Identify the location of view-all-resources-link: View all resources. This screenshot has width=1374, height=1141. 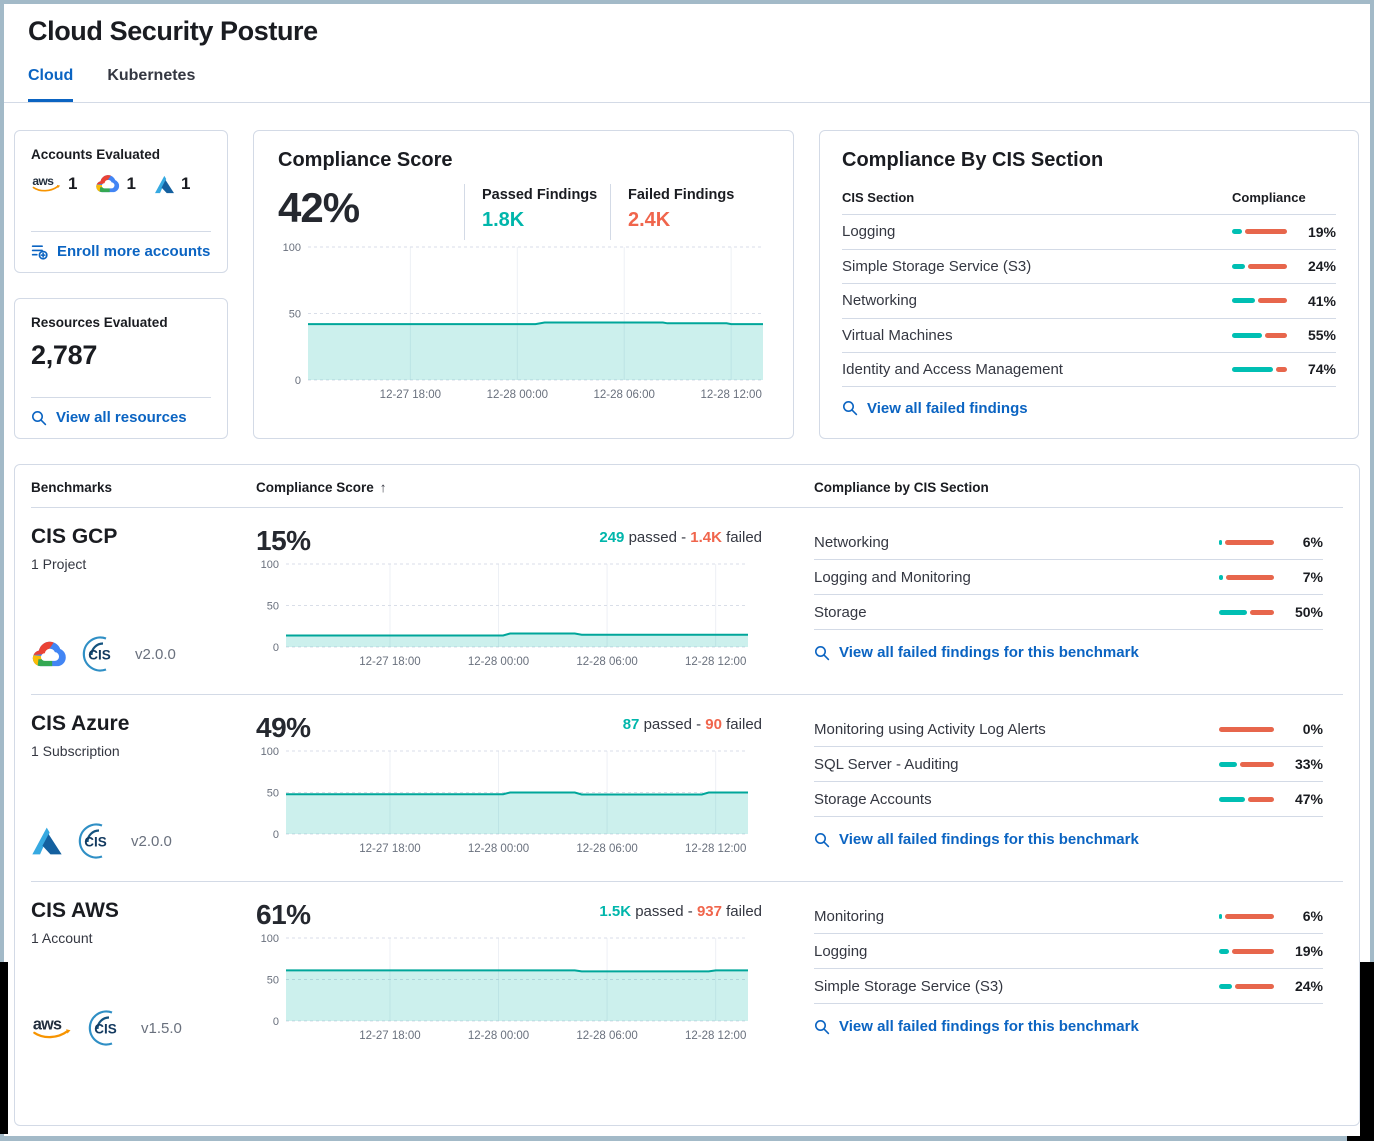
(121, 417).